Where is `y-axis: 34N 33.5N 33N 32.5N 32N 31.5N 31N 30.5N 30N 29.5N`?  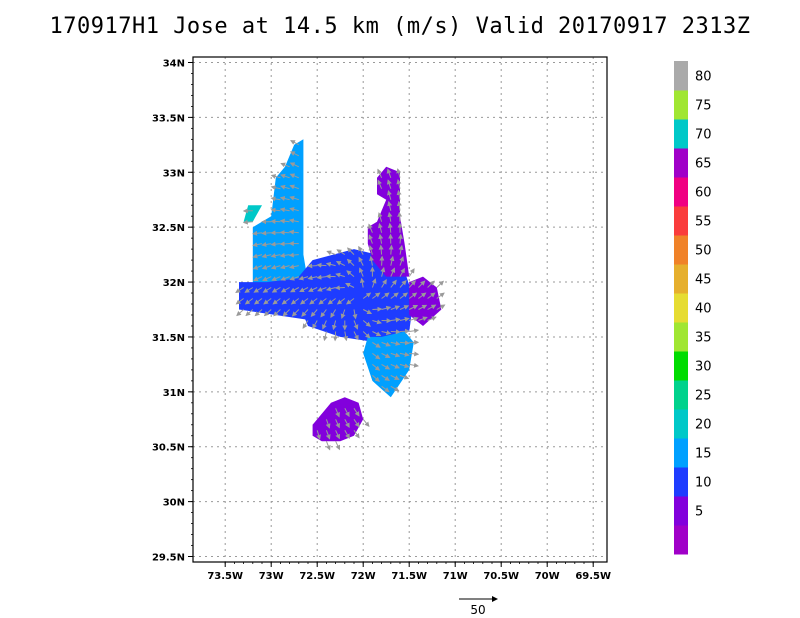 y-axis: 34N 33.5N 33N 32.5N 32N 31.5N 31N 30.5N 30N 29.5N is located at coordinates (172, 311).